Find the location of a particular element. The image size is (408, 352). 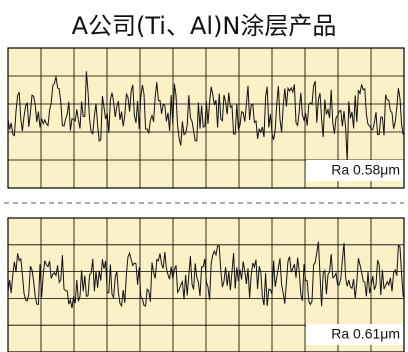

roughness-label: Ra 0.58μm is located at coordinates (365, 170).